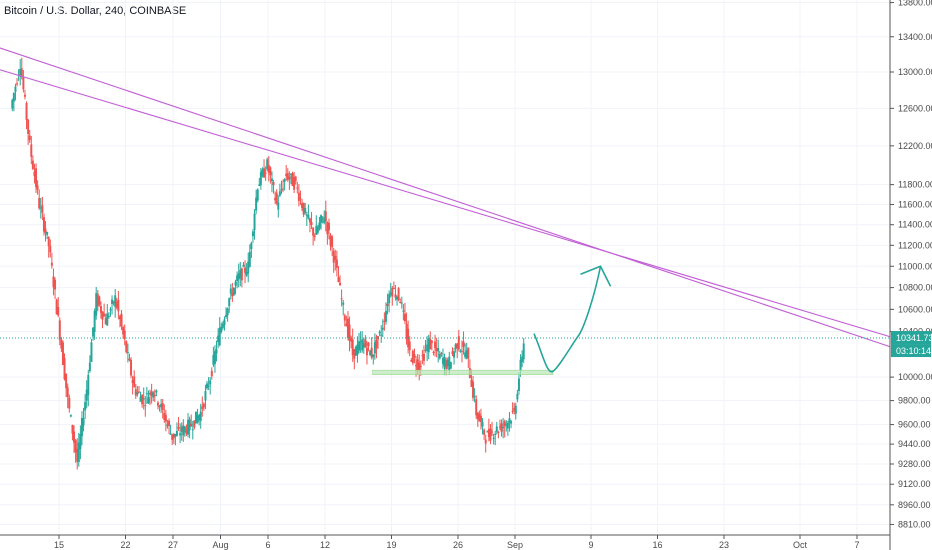 This screenshot has width=932, height=550. I want to click on time-scale: 15 22 27 Aug 6 12 19 26 Sep 9 16 23 Oct 7, so click(445, 542).